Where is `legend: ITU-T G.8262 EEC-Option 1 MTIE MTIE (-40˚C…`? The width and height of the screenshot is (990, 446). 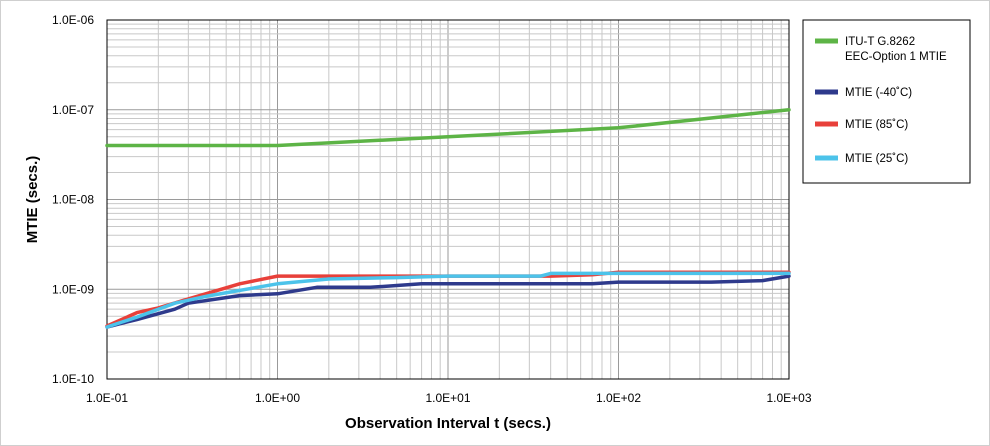
legend: ITU-T G.8262 EEC-Option 1 MTIE MTIE (-40˚C… is located at coordinates (886, 101).